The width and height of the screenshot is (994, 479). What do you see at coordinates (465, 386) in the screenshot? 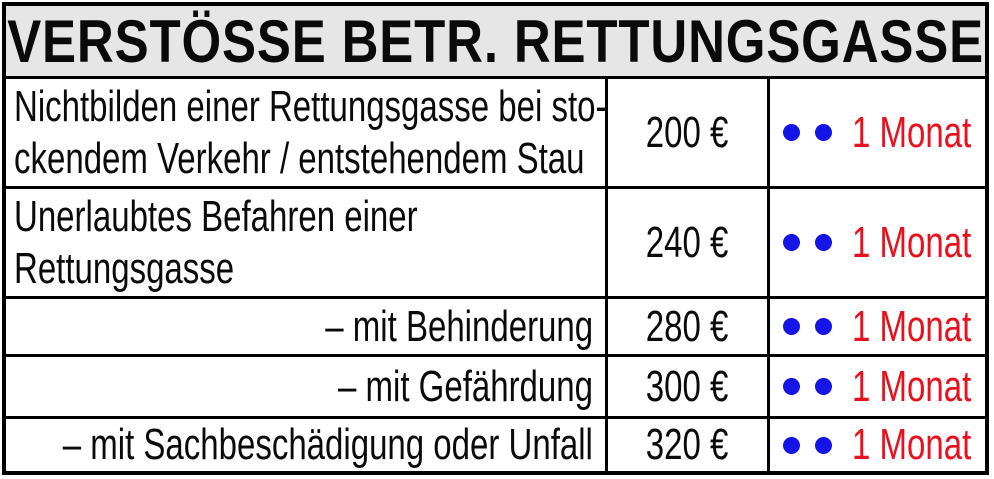
I see `violation-text-line: – mit Gefährdung` at bounding box center [465, 386].